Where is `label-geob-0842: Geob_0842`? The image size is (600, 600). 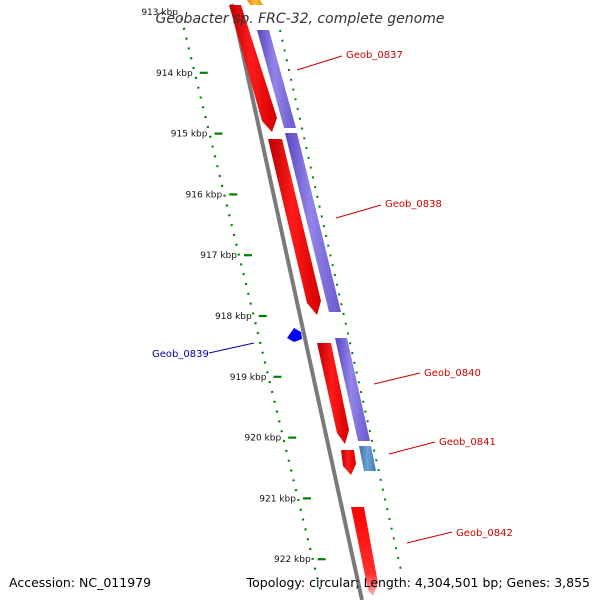 label-geob-0842: Geob_0842 is located at coordinates (484, 533).